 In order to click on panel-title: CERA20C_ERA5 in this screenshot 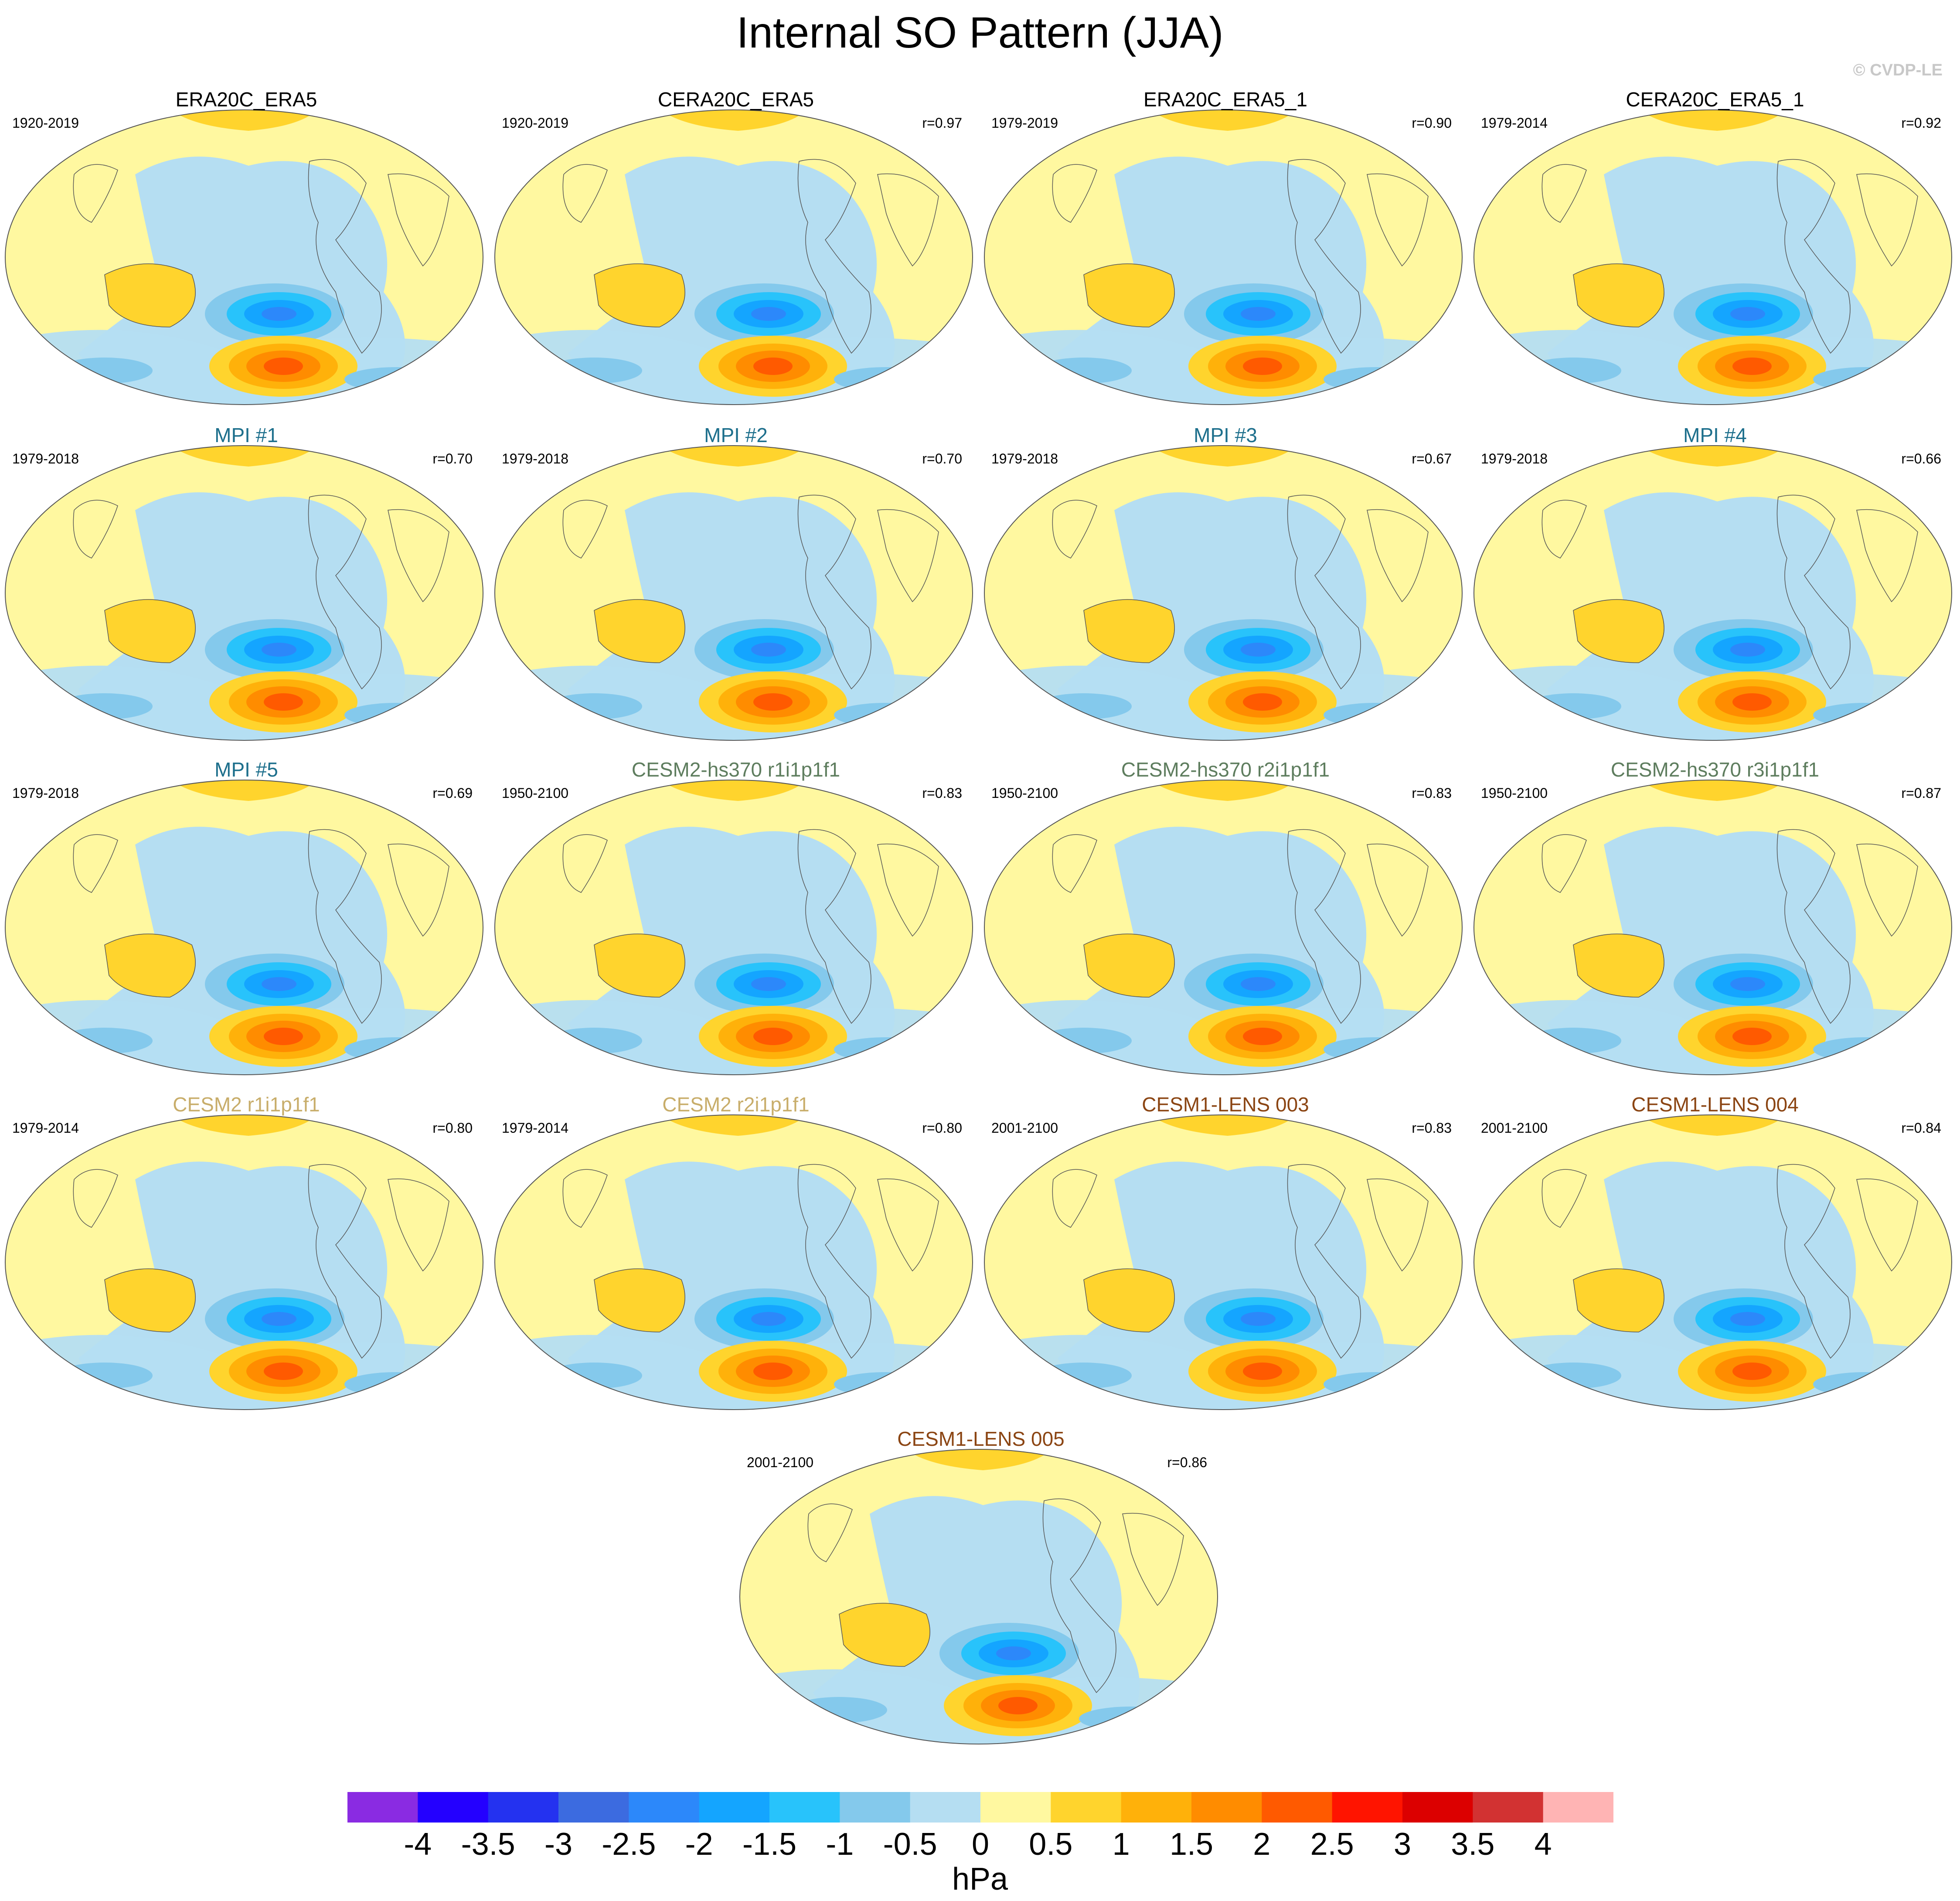, I will do `click(736, 99)`.